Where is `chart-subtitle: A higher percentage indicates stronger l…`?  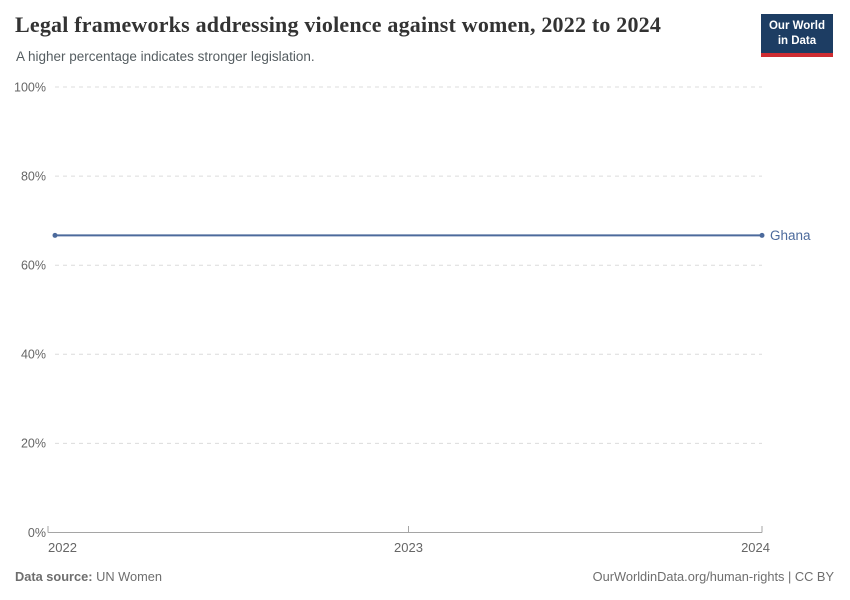
chart-subtitle: A higher percentage indicates stronger l… is located at coordinates (165, 56).